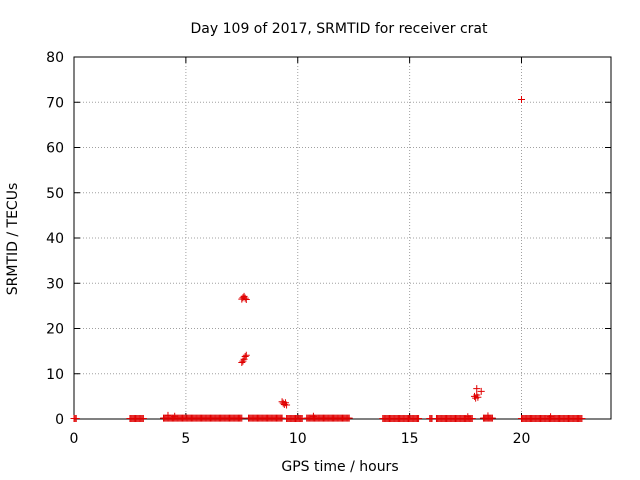 The image size is (640, 480). I want to click on x-tick-label: 15, so click(410, 439).